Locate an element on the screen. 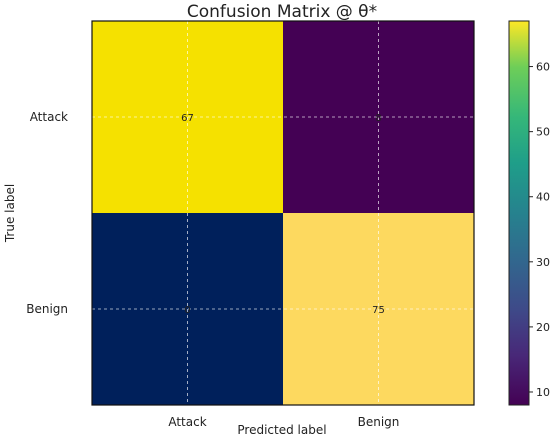 The height and width of the screenshot is (441, 550). colorbar-tick-label: 10 is located at coordinates (543, 392).